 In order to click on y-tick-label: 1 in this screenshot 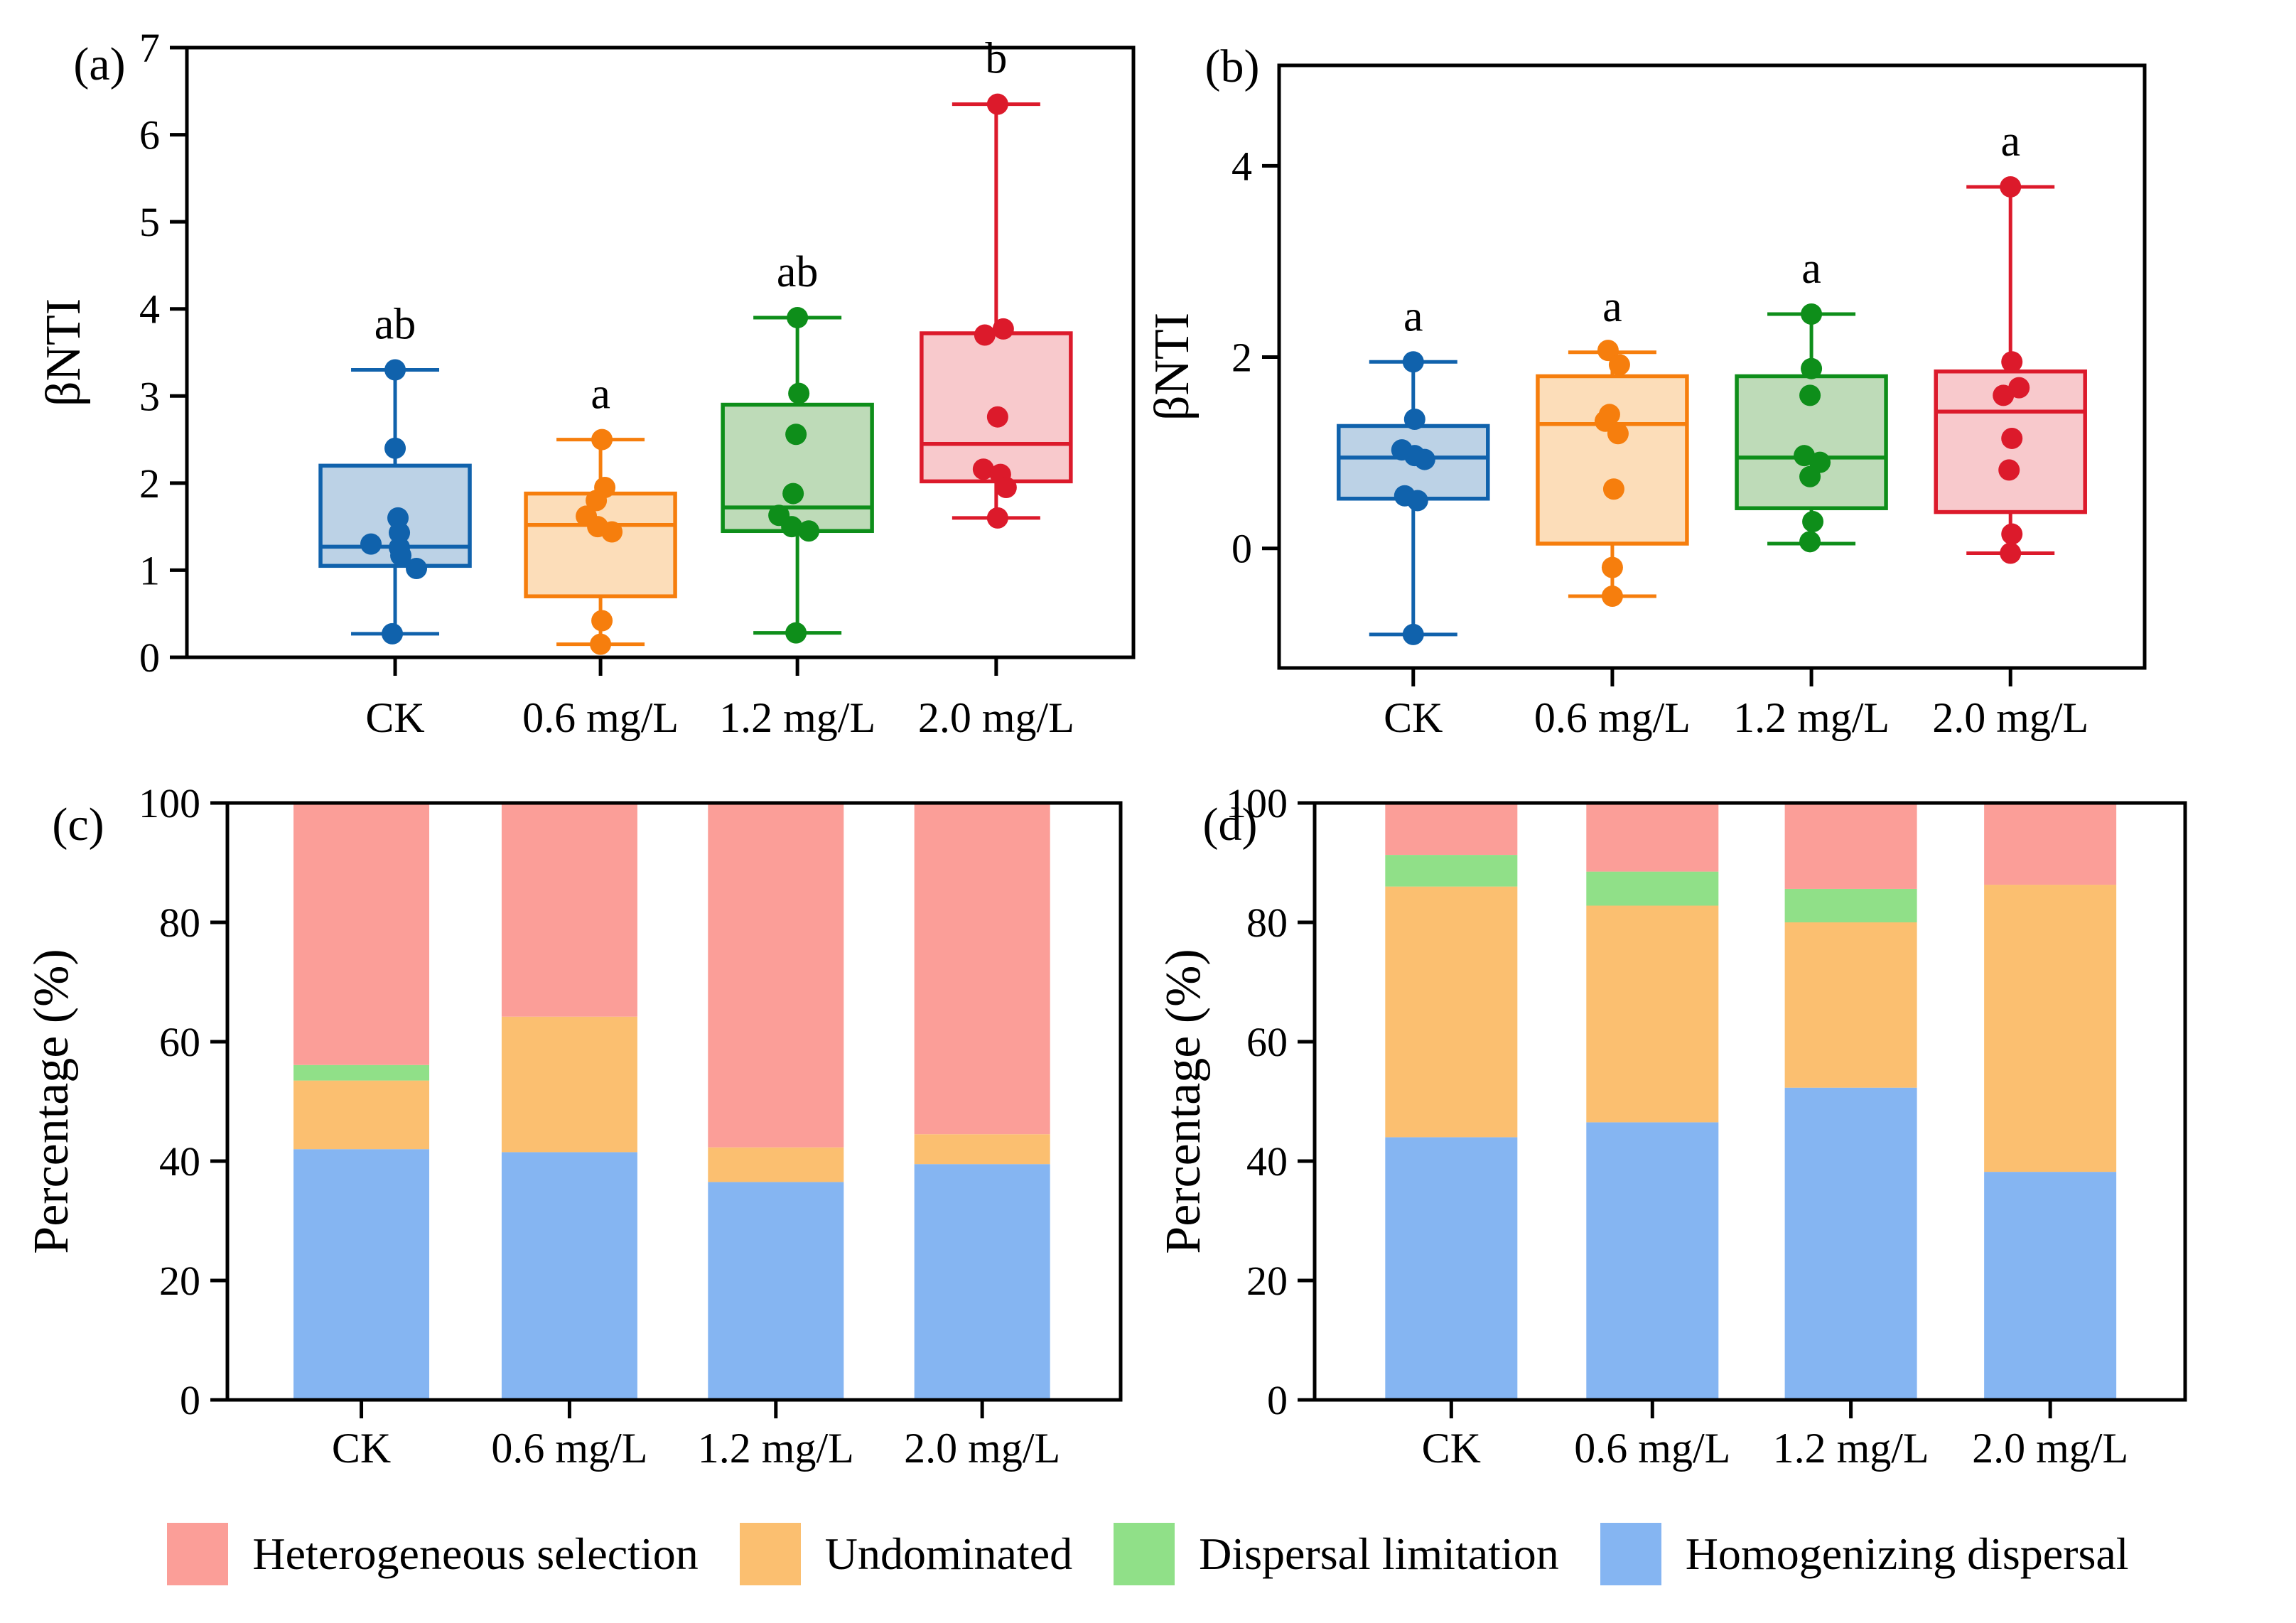, I will do `click(149, 570)`.